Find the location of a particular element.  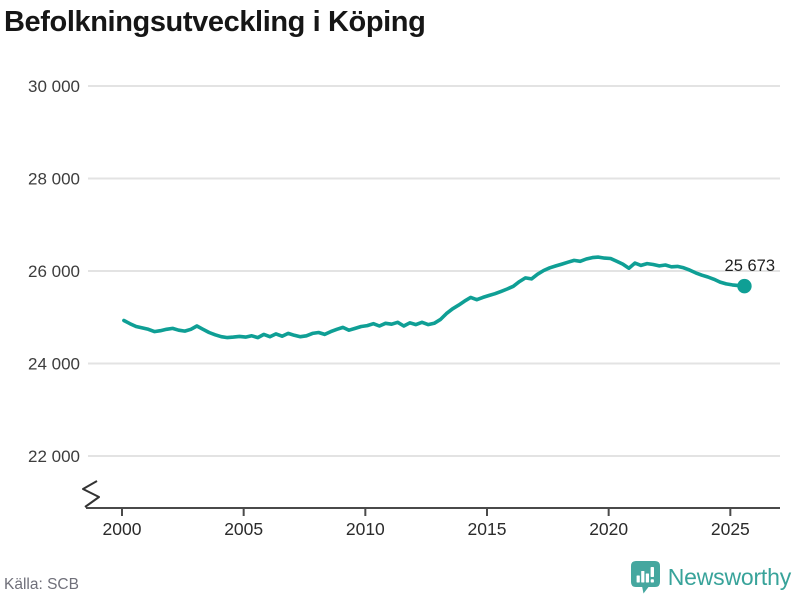

y-tick-label: 24 000 is located at coordinates (54, 364).